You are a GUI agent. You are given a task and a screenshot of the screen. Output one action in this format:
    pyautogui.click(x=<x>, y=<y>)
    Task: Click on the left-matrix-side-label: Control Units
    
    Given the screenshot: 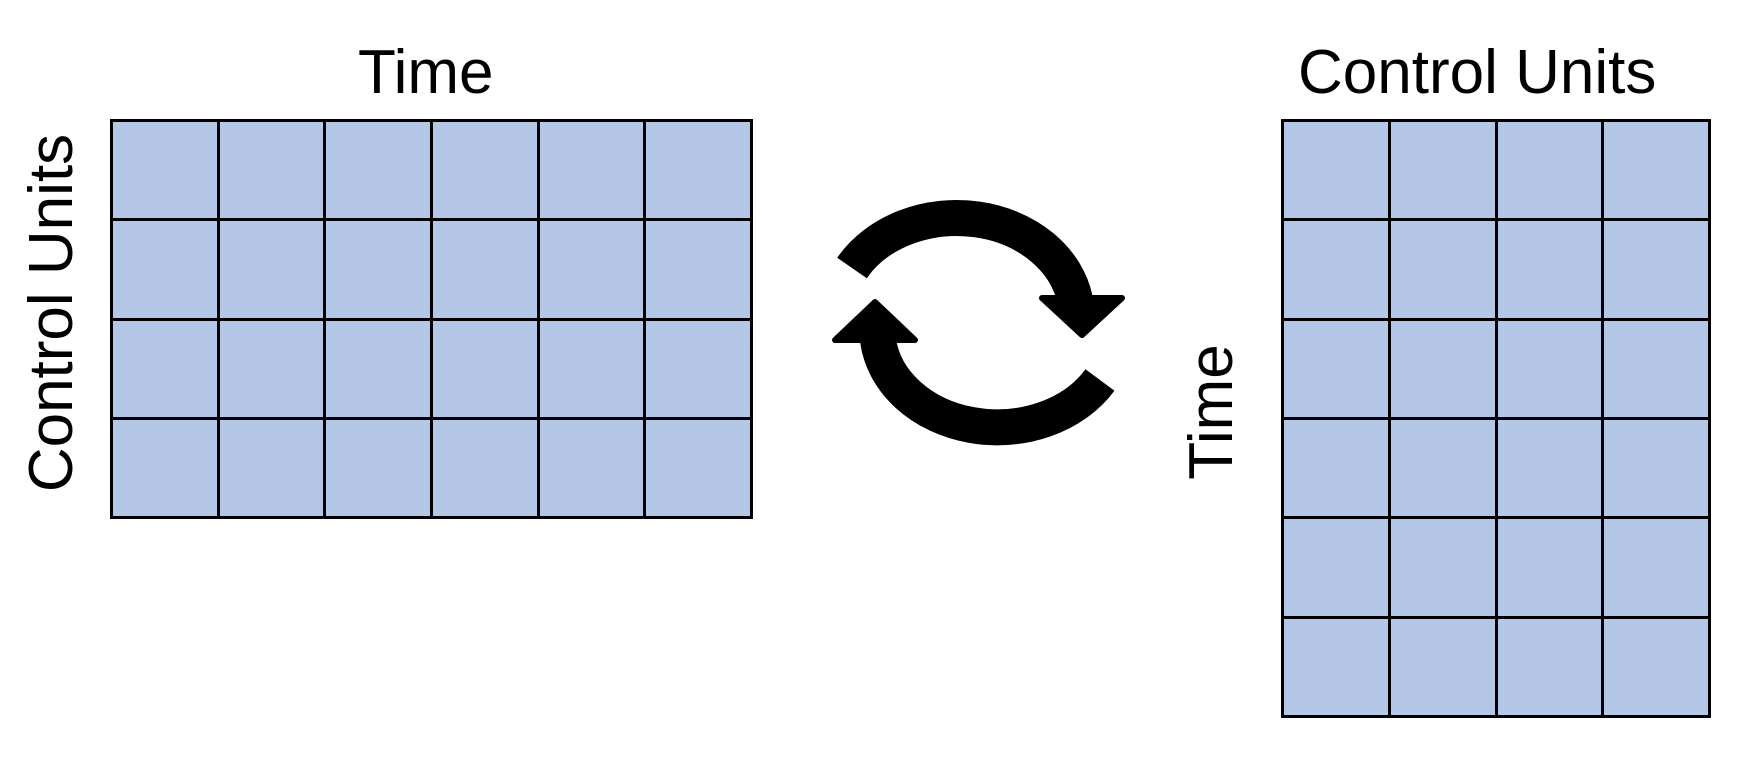 What is the action you would take?
    pyautogui.click(x=51, y=313)
    